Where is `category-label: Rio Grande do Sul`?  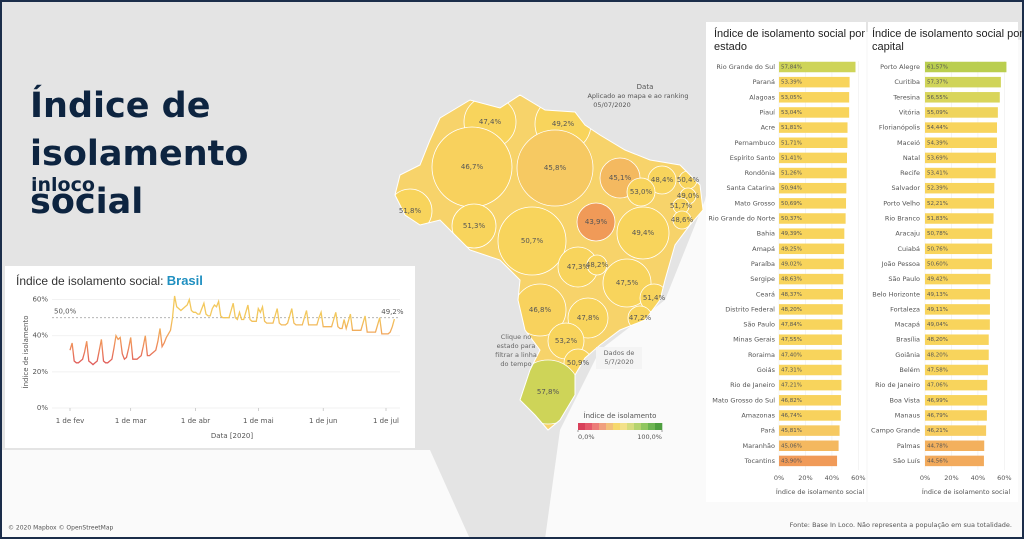
category-label: Rio Grande do Sul is located at coordinates (745, 67).